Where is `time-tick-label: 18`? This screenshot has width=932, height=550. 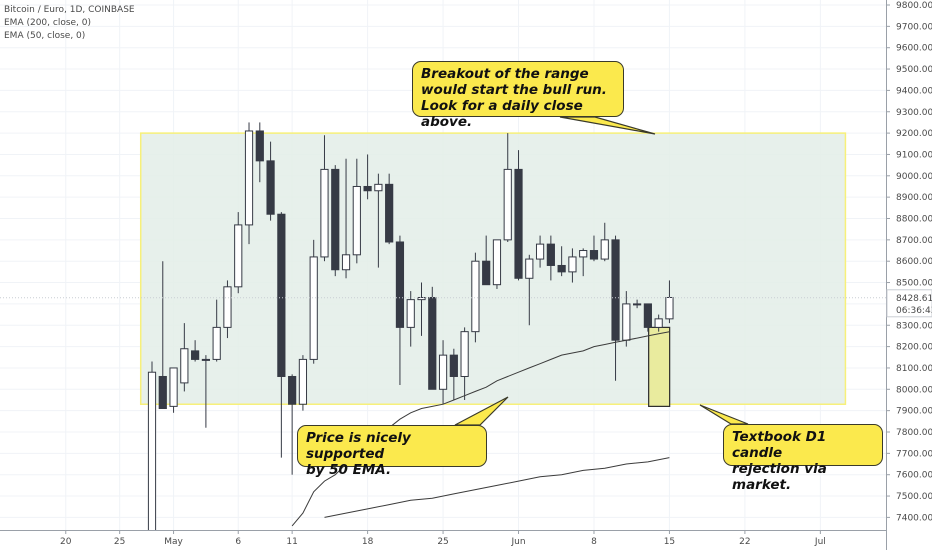
time-tick-label: 18 is located at coordinates (368, 542).